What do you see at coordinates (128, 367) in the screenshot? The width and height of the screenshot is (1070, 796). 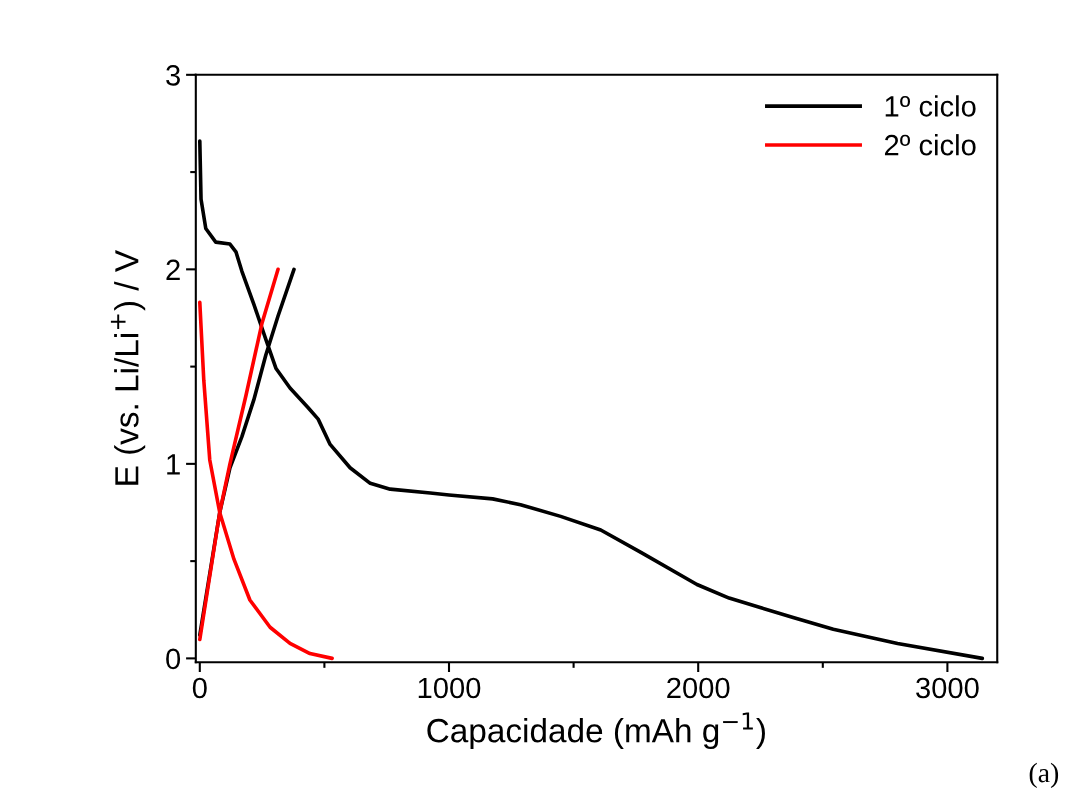 I see `y-axis-title: E (vs. Li/Li$^{+}$) / V` at bounding box center [128, 367].